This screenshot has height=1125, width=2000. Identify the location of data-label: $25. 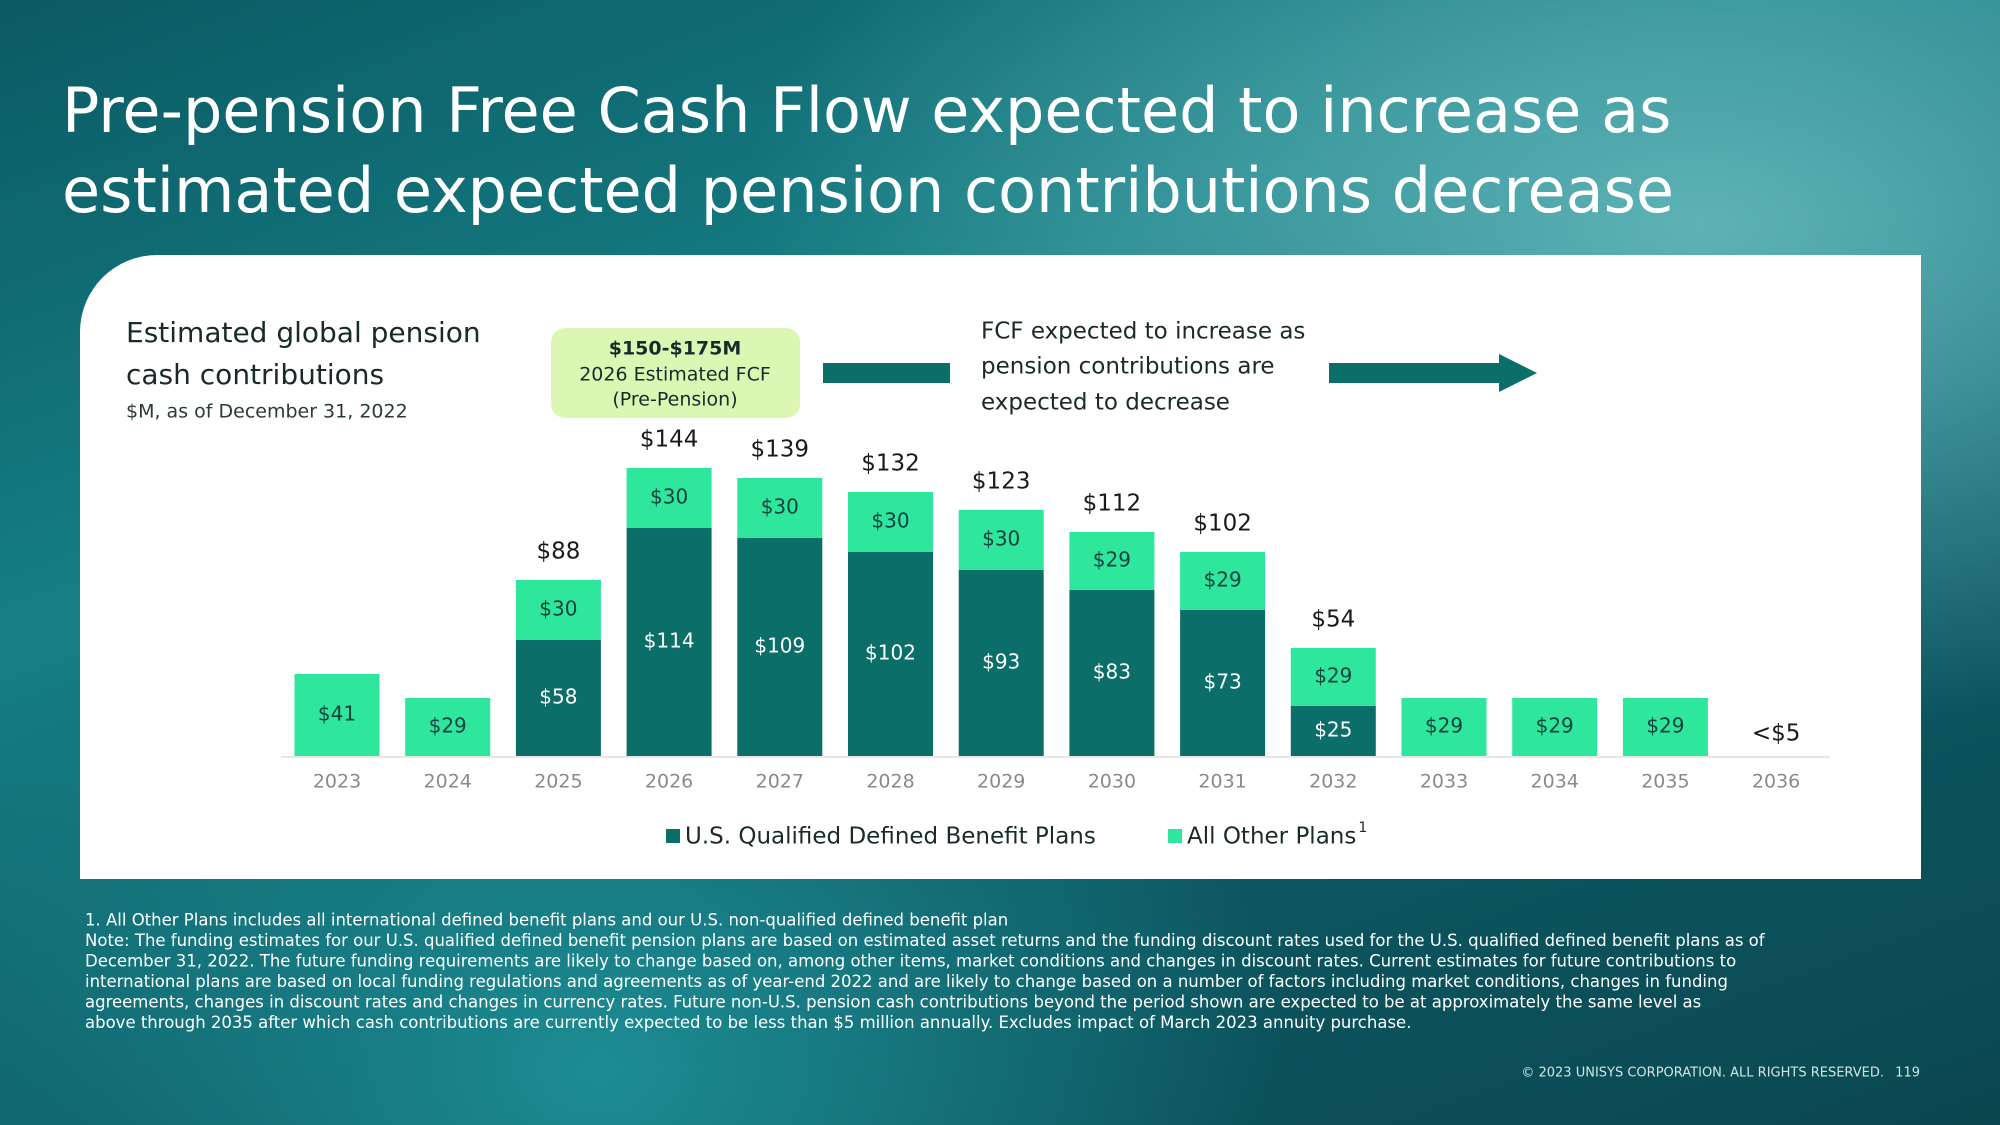
(1333, 730).